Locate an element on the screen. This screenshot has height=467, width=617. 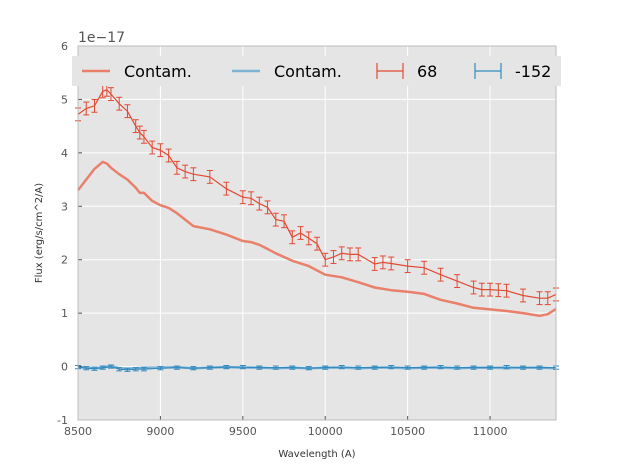
legend: Contam. Contam. 68 -152 is located at coordinates (316, 71).